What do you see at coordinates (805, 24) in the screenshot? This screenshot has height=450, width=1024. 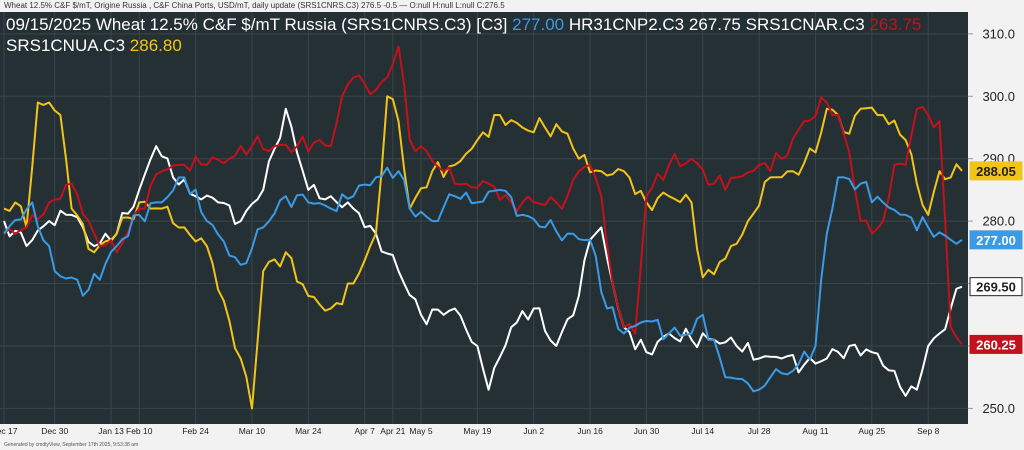 I see `legend-name-srs1cnar: SRS1CNAR.C3` at bounding box center [805, 24].